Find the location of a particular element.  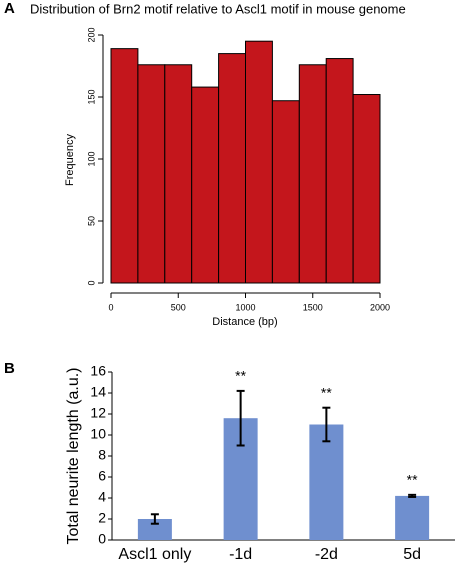

x-tick-label: 1500 is located at coordinates (313, 307).